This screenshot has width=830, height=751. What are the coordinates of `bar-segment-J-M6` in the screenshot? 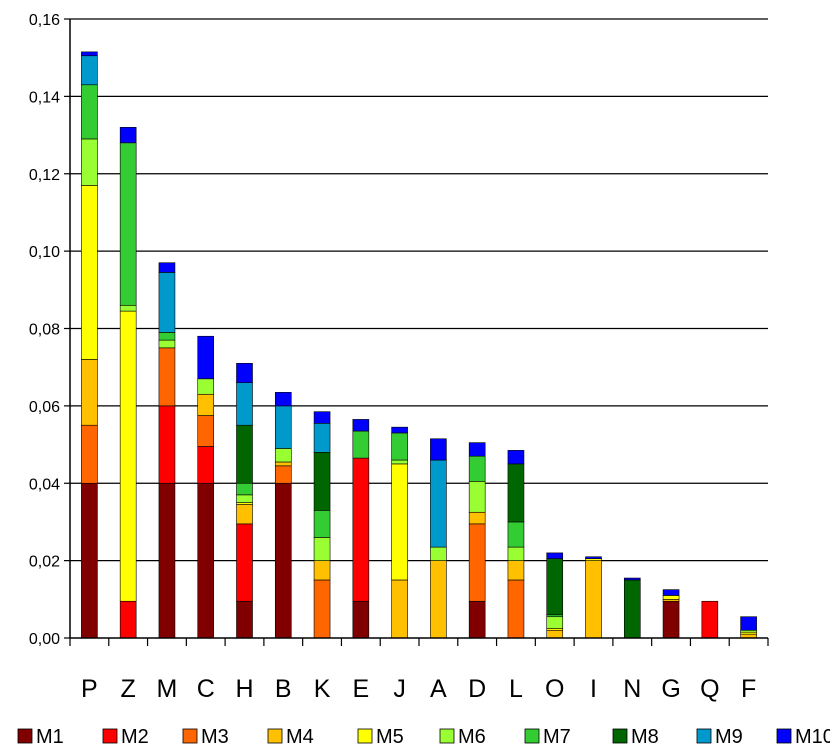 It's located at (399, 462).